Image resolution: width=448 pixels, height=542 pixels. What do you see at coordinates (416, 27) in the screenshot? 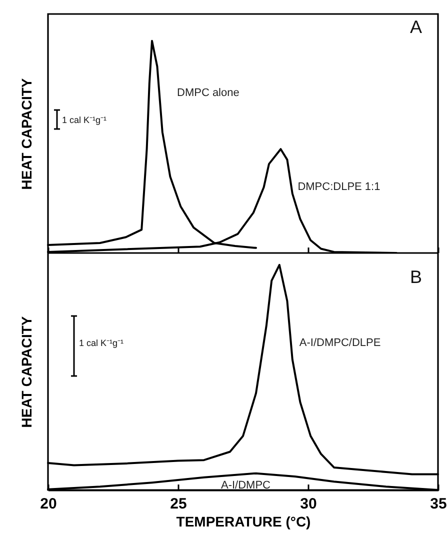
I see `text: A` at bounding box center [416, 27].